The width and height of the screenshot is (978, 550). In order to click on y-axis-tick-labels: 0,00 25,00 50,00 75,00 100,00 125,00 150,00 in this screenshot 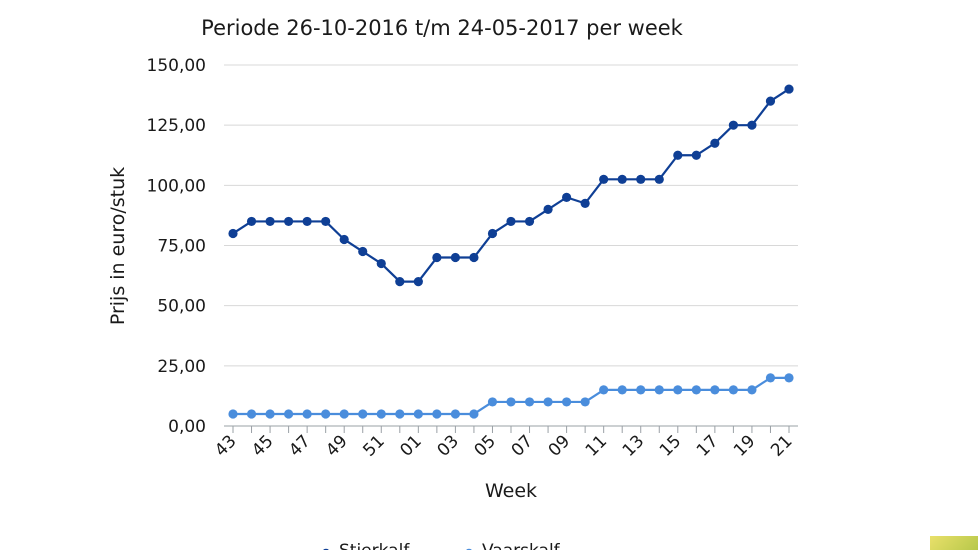, I will do `click(176, 246)`.